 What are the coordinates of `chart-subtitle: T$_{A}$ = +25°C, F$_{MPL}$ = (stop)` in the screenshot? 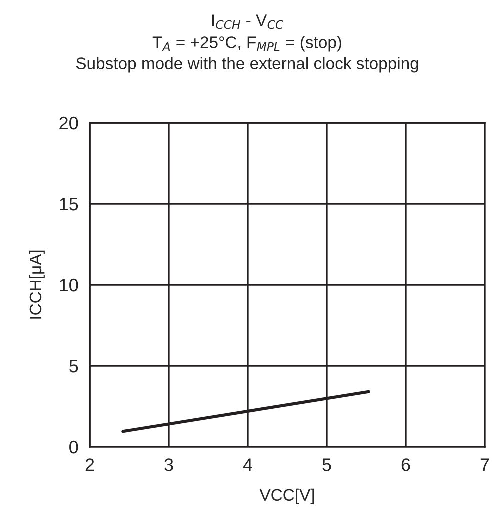 It's located at (247, 44).